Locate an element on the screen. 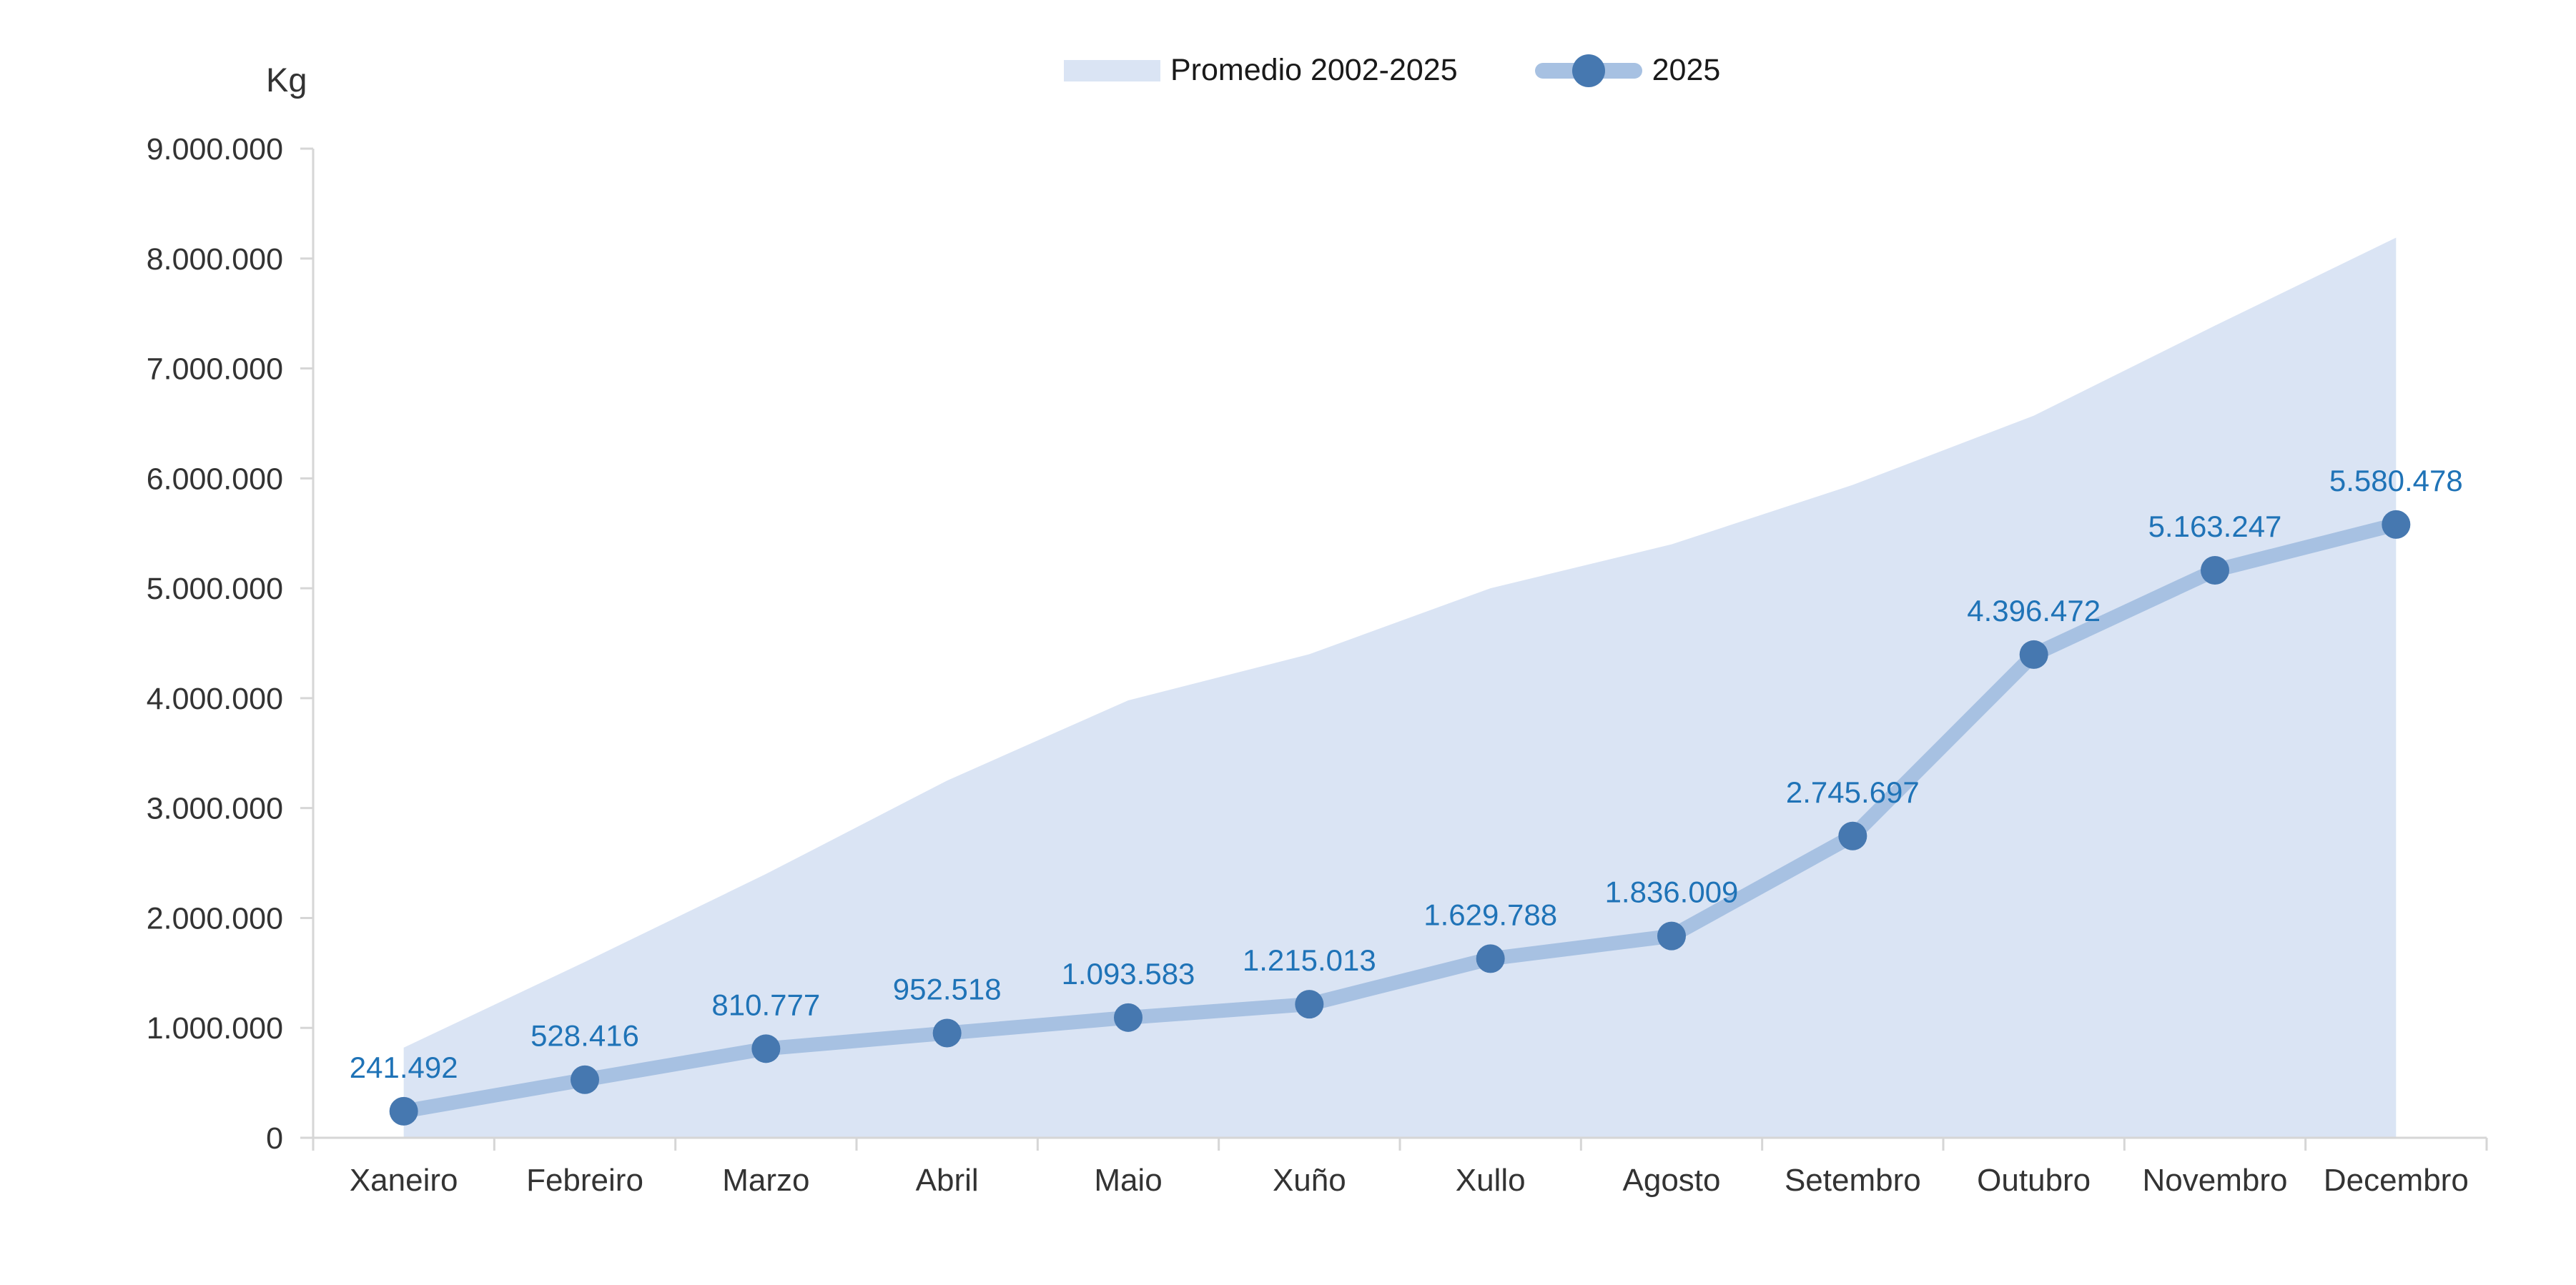 The height and width of the screenshot is (1285, 2576). x-category-label: Setembro is located at coordinates (1853, 1180).